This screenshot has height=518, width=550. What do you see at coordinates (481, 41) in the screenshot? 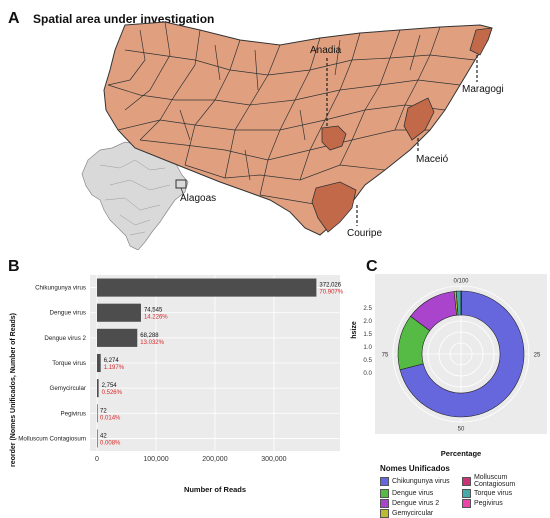
I see `maragogi-area` at bounding box center [481, 41].